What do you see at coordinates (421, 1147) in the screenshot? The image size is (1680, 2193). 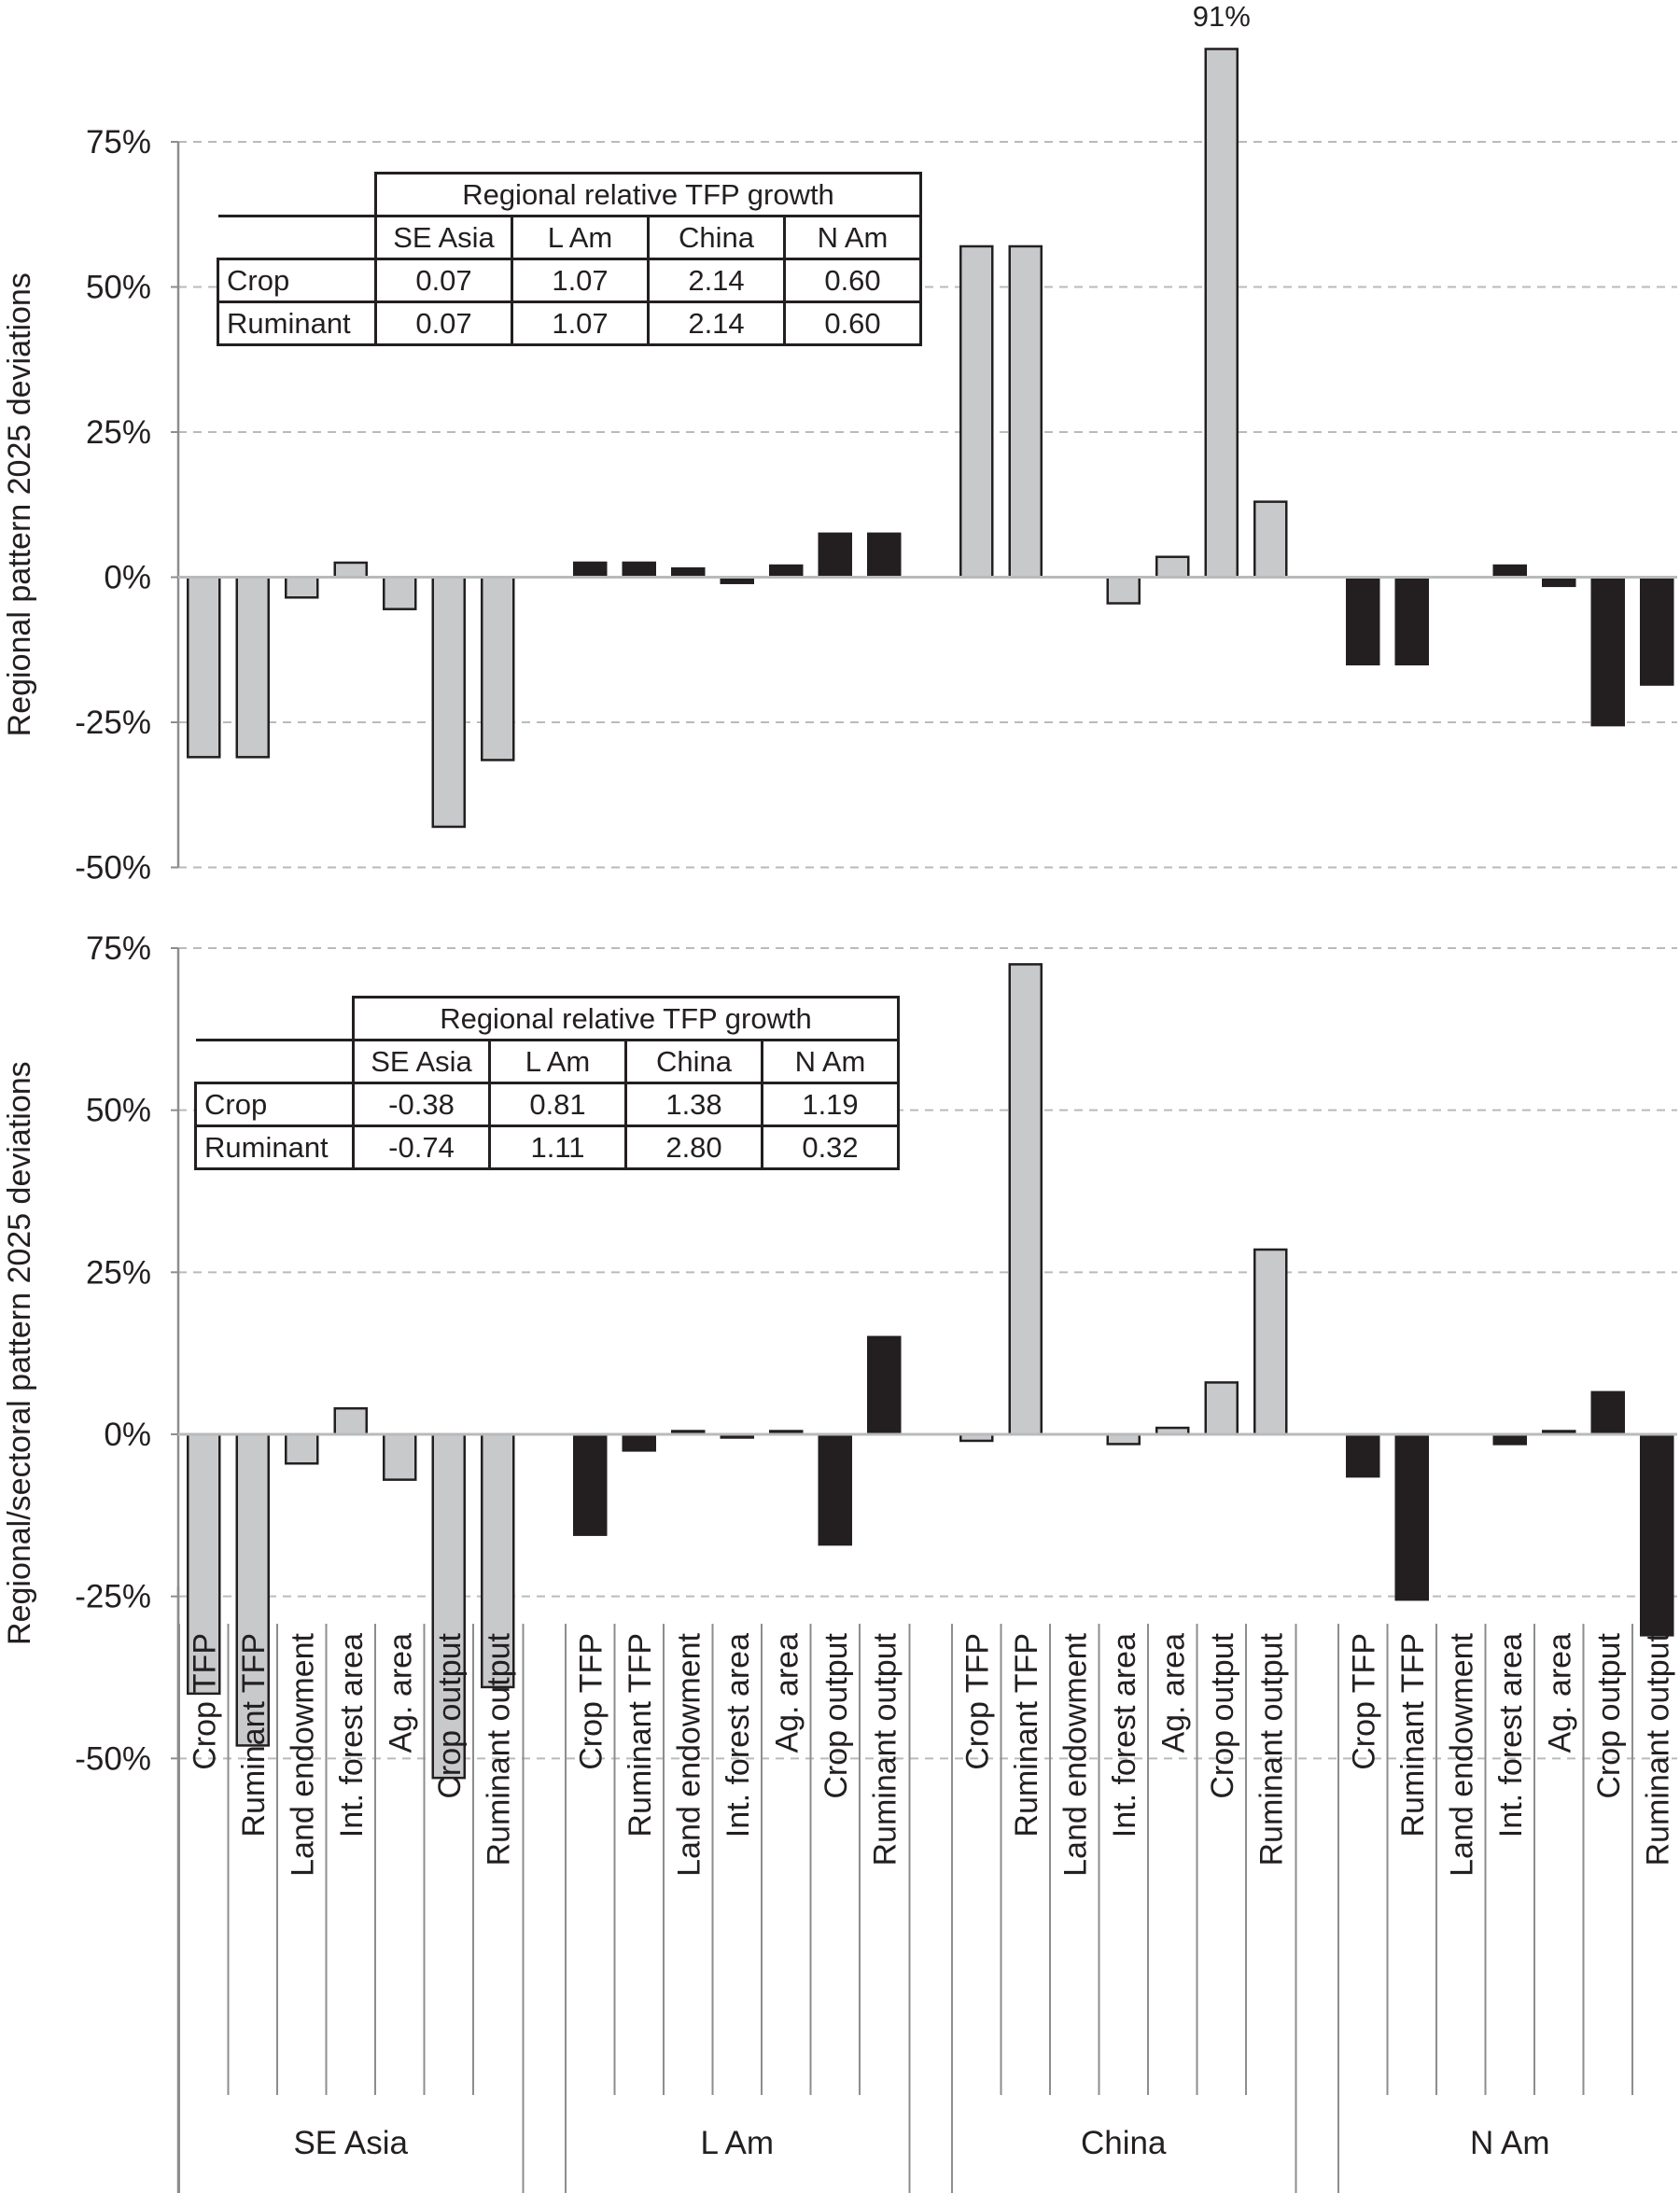 I see `table-cell: -0.74` at bounding box center [421, 1147].